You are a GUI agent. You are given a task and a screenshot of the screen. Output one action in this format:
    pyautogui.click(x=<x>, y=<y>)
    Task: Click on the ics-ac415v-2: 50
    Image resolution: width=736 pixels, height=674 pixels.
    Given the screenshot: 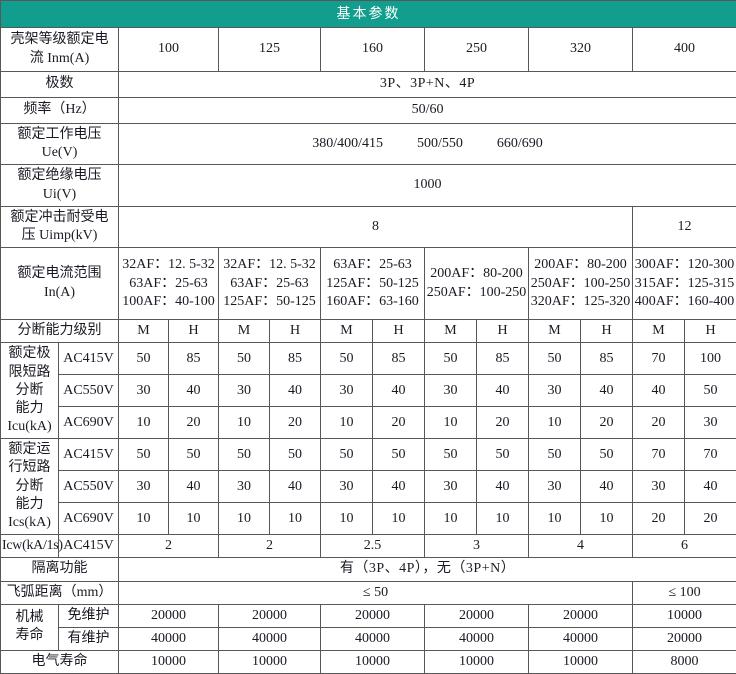 What is the action you would take?
    pyautogui.click(x=194, y=455)
    